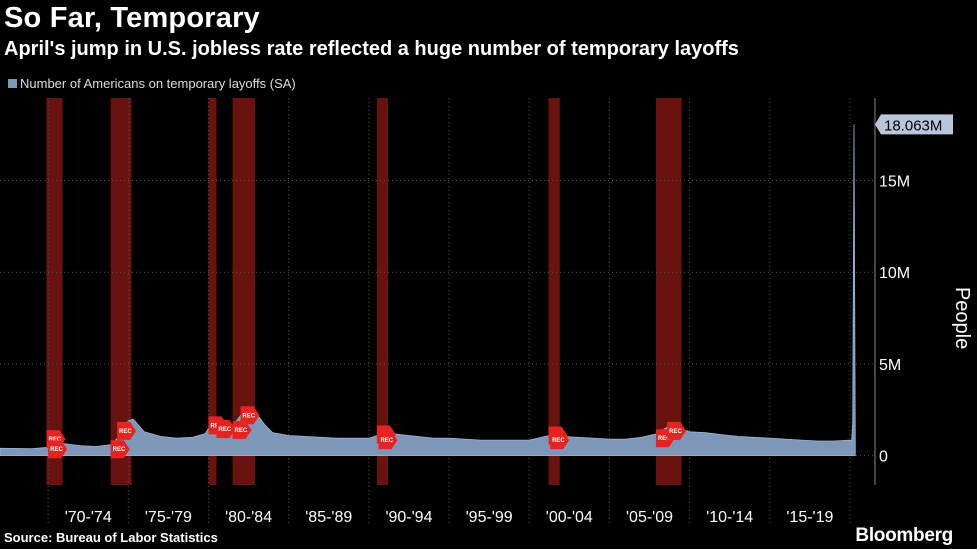 The image size is (977, 549). Describe the element at coordinates (111, 537) in the screenshot. I see `source-note: Source: Bureau of Labor Statistics` at that location.